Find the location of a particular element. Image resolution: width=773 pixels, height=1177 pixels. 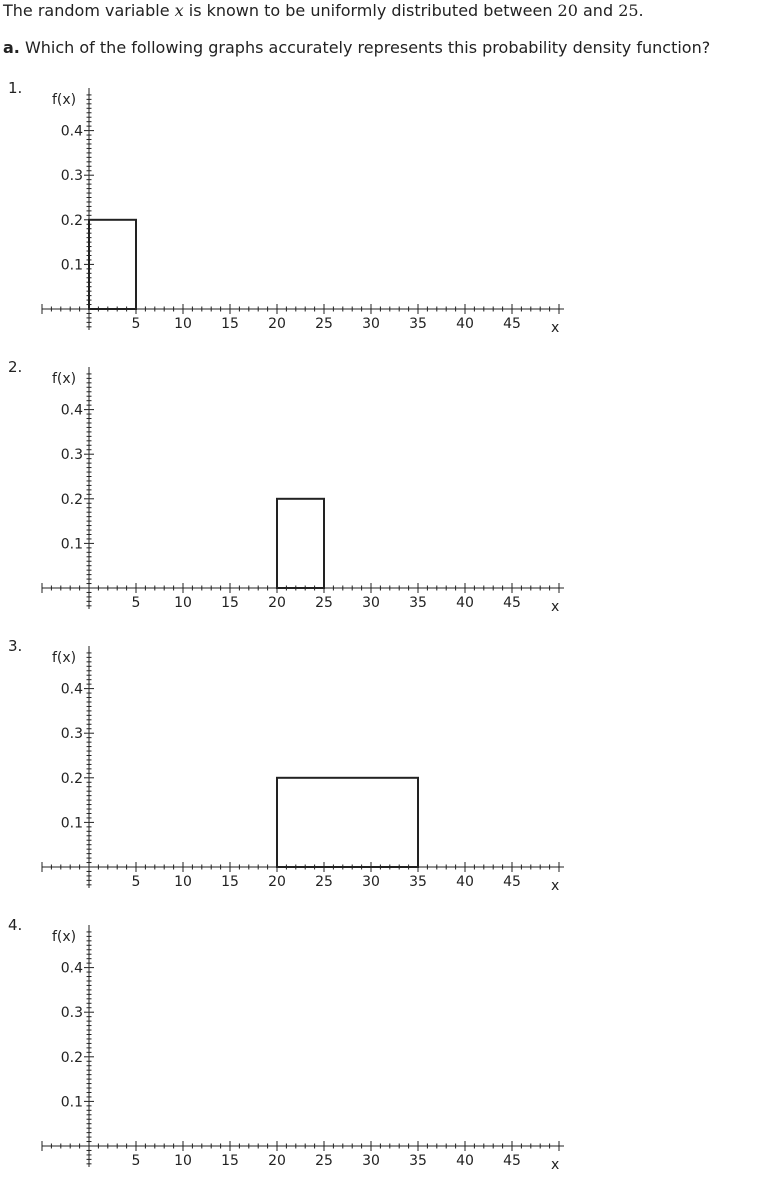

chart-option-4: 5 10 15 20 25 30 35 40 45 0.1 0.2 0.3 0.4 f(x) x is located at coordinates (302, 1049).